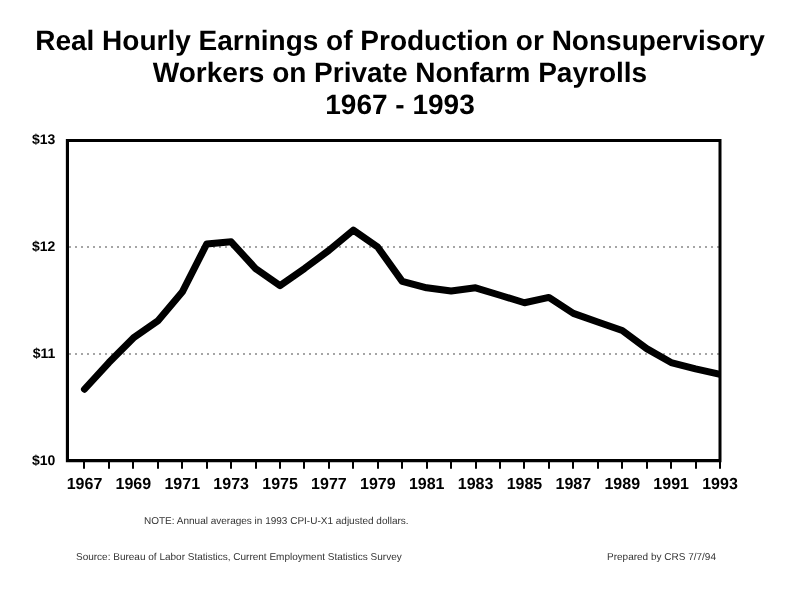  Describe the element at coordinates (378, 483) in the screenshot. I see `x-tick-label: 1979` at that location.